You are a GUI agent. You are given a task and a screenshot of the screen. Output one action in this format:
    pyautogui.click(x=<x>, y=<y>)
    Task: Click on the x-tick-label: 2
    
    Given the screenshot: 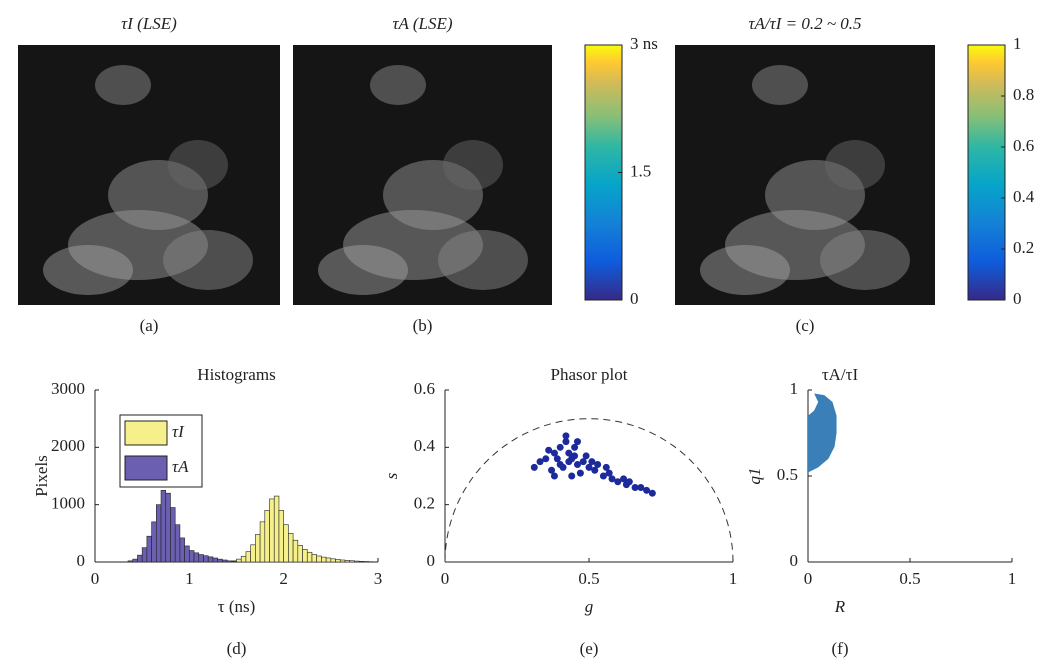 What is the action you would take?
    pyautogui.click(x=283, y=578)
    